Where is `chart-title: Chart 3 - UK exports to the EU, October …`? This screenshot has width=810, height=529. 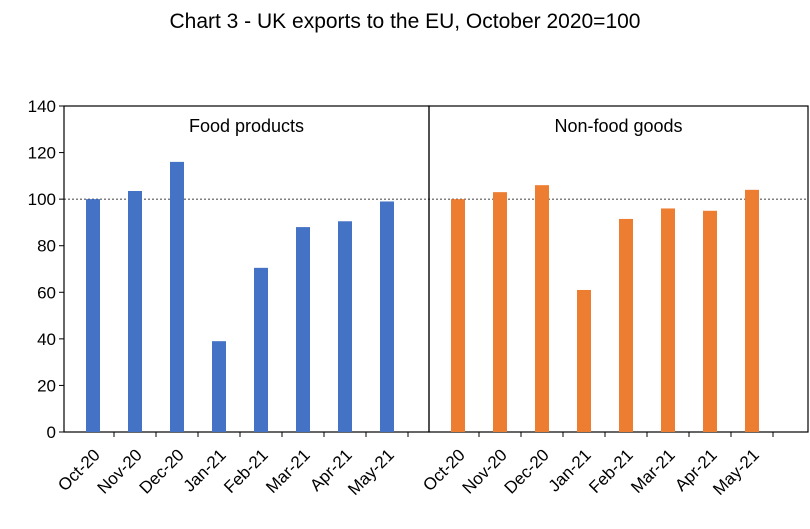
chart-title: Chart 3 - UK exports to the EU, October … is located at coordinates (405, 21).